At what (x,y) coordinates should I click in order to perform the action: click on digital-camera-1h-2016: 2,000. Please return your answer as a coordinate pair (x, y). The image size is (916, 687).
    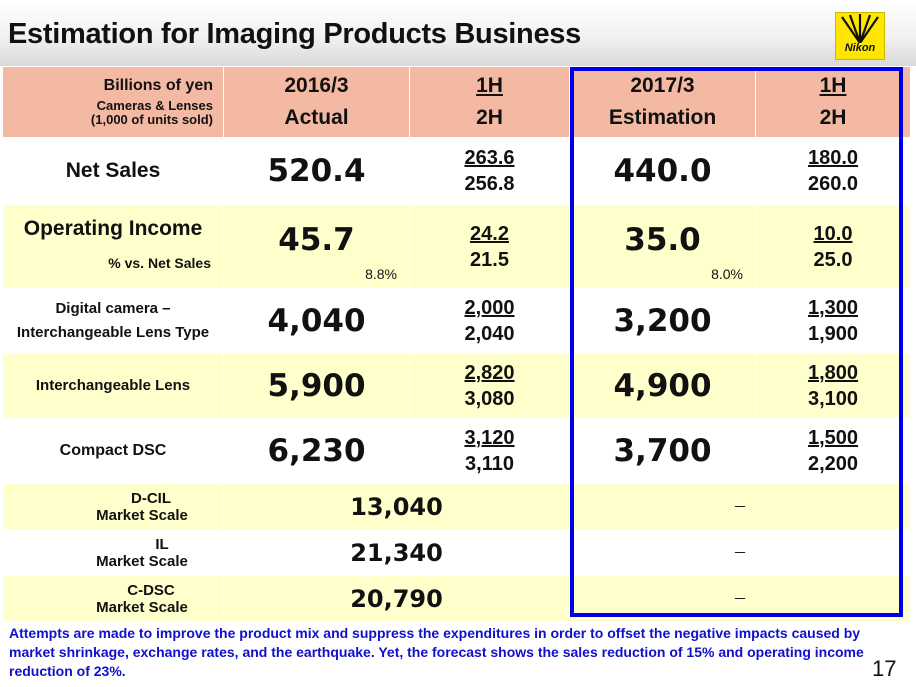
    Looking at the image, I should click on (489, 308).